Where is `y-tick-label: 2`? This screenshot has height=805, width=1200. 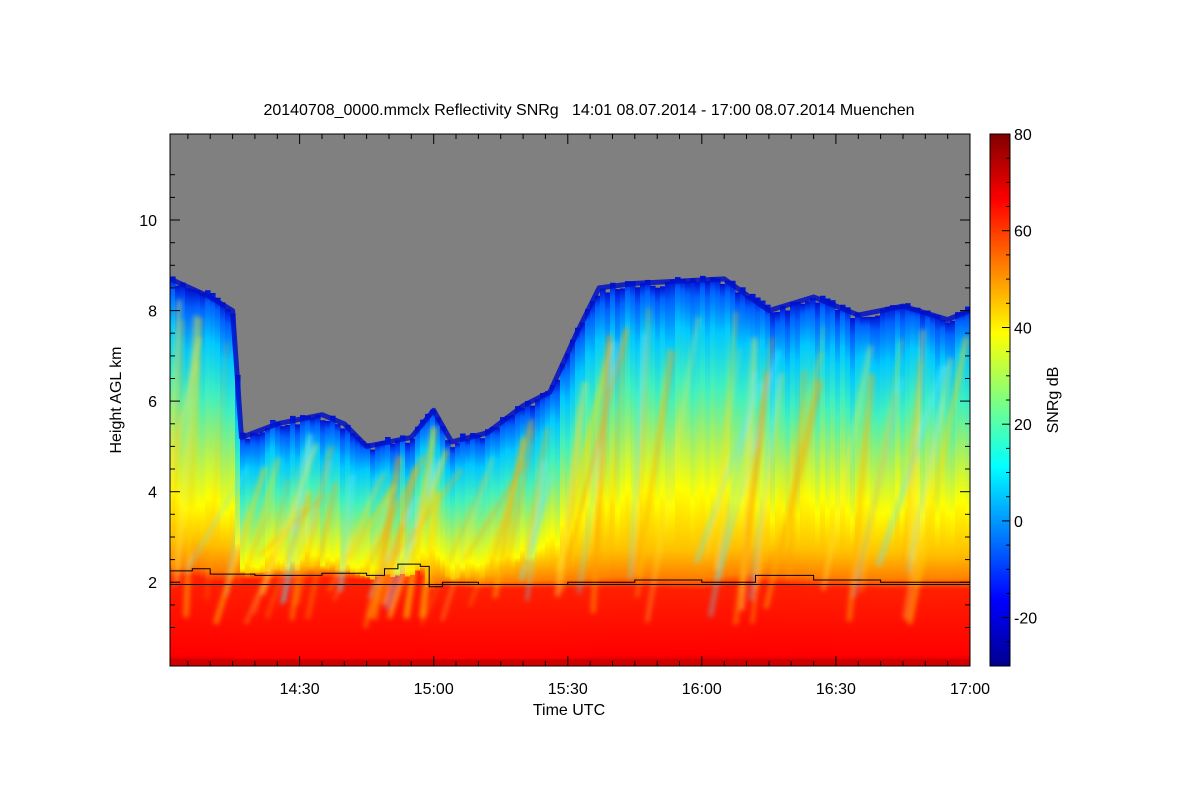 y-tick-label: 2 is located at coordinates (152, 583).